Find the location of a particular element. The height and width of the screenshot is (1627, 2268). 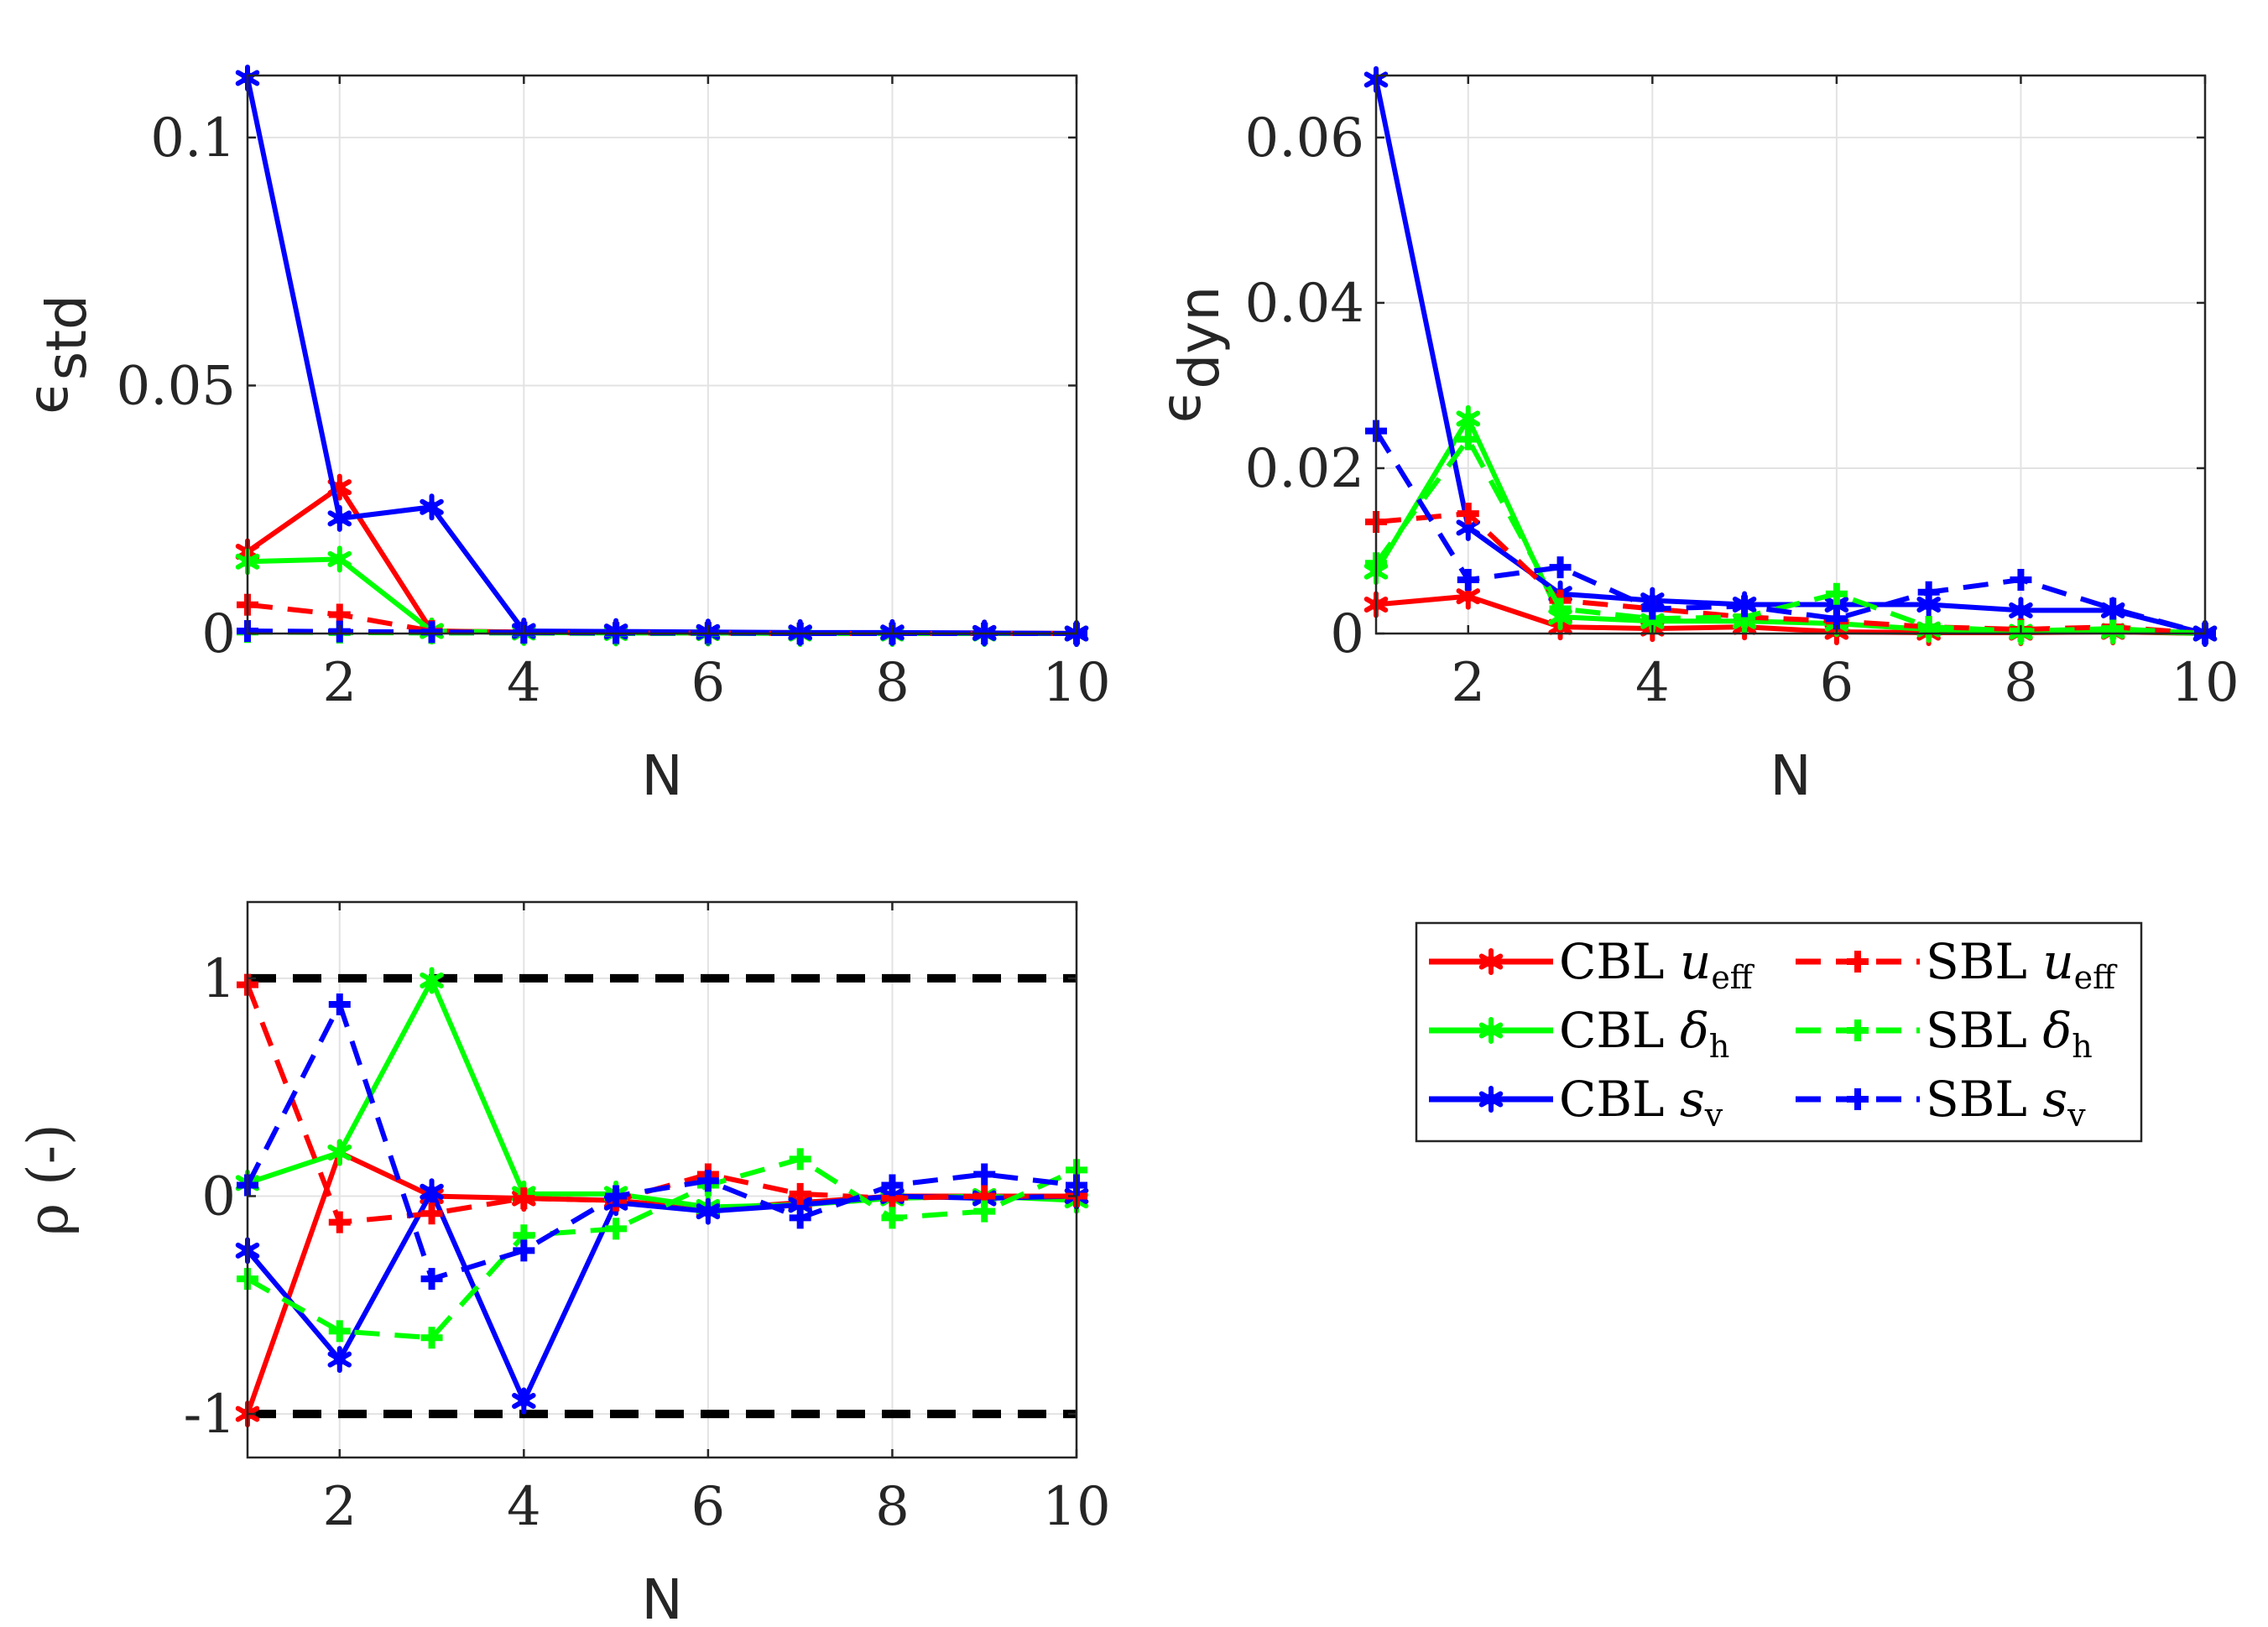

legend-item: SBL ueff is located at coordinates (1957, 965).